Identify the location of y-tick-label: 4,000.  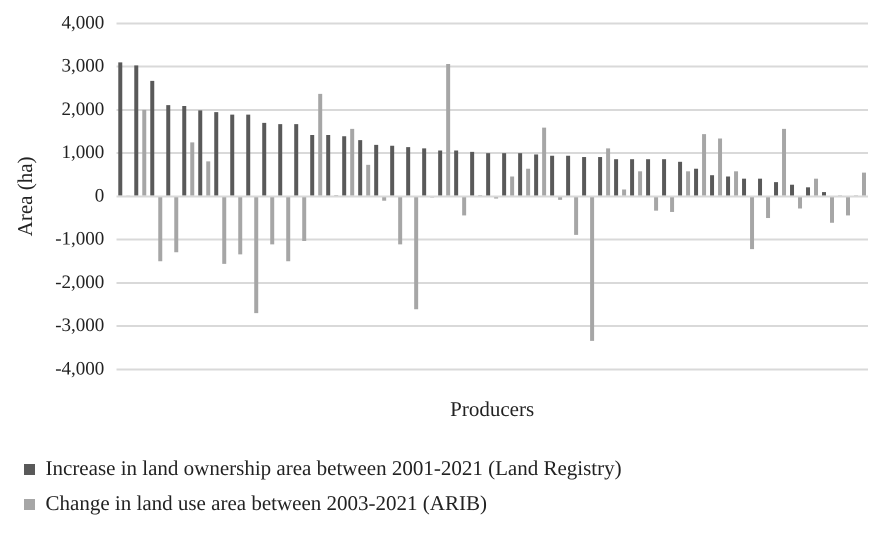
(83, 23).